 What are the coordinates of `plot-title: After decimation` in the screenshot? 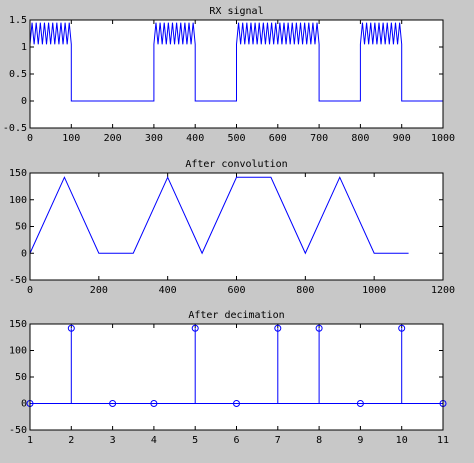 It's located at (236, 315).